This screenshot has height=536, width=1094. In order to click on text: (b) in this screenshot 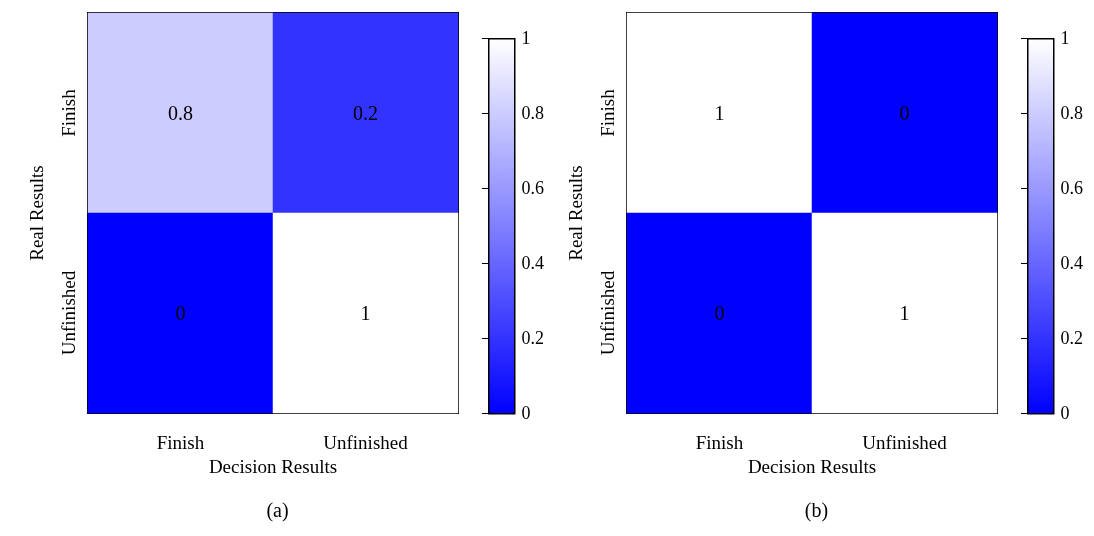, I will do `click(816, 510)`.